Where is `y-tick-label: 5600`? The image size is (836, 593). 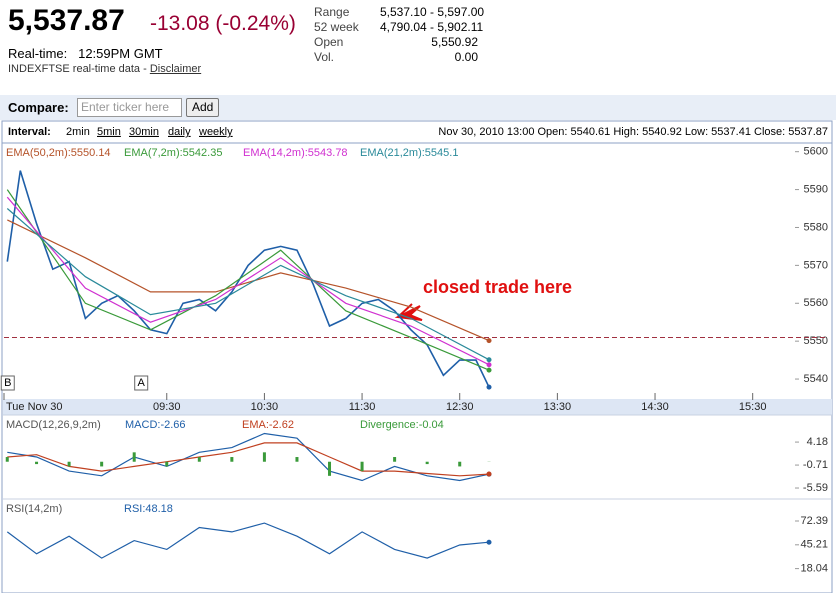
y-tick-label: 5600 is located at coordinates (816, 152).